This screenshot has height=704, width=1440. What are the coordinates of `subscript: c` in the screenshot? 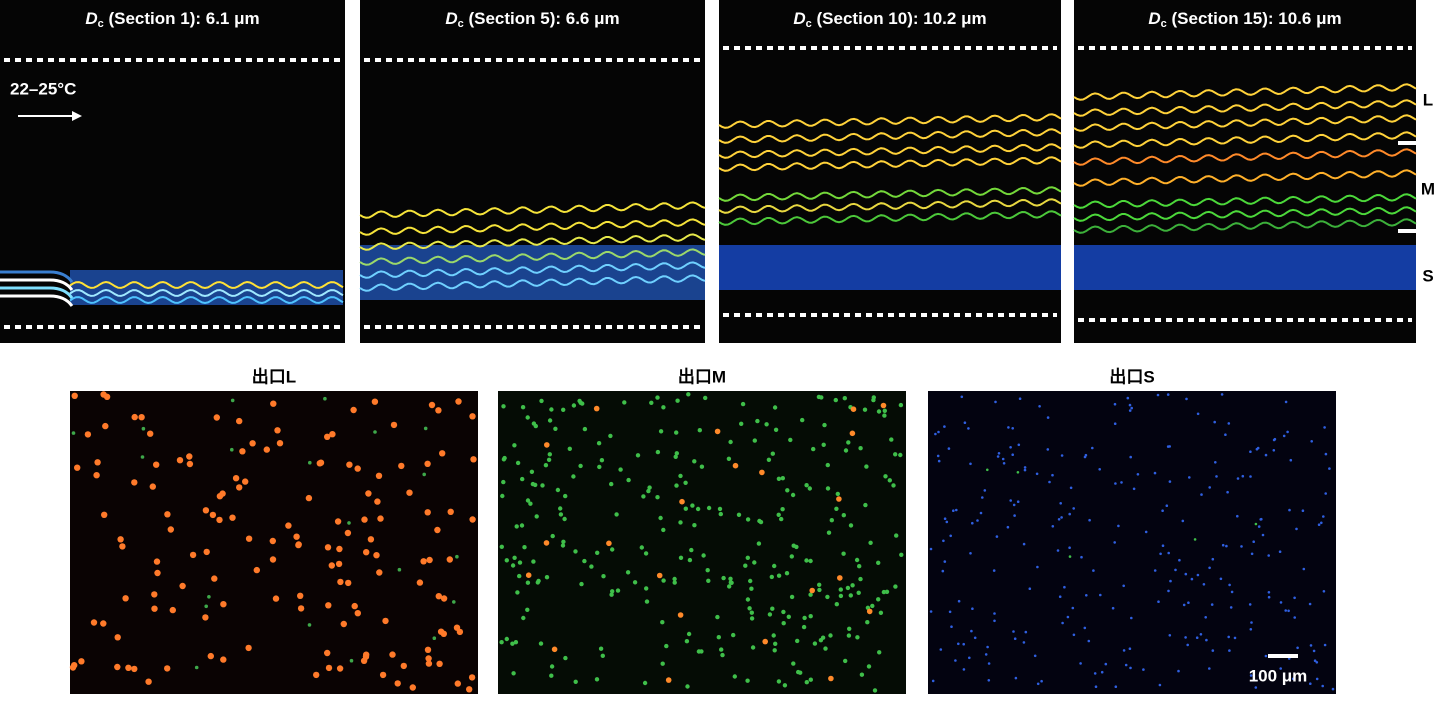 It's located at (461, 24).